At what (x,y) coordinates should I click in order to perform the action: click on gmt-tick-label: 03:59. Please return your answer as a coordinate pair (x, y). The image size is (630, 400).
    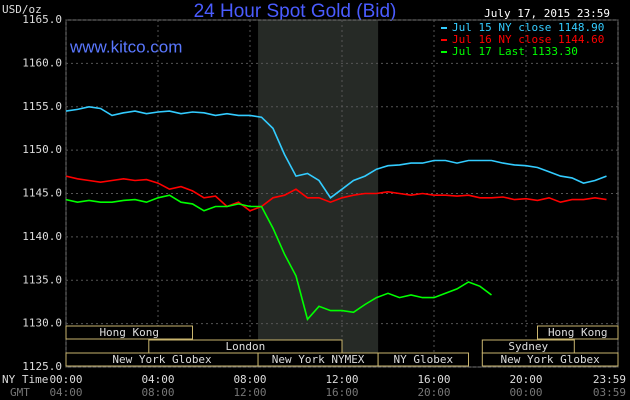
    Looking at the image, I should click on (609, 392).